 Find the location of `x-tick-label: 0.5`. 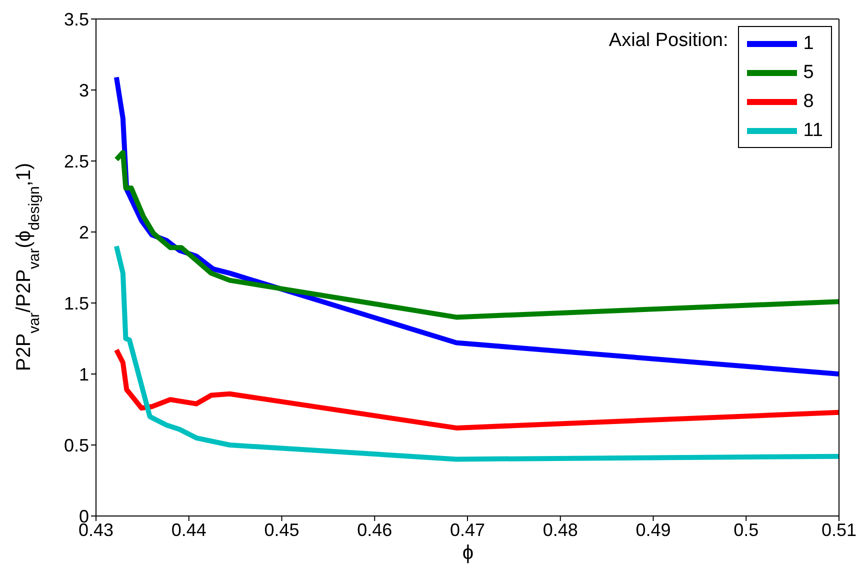

x-tick-label: 0.5 is located at coordinates (746, 530).